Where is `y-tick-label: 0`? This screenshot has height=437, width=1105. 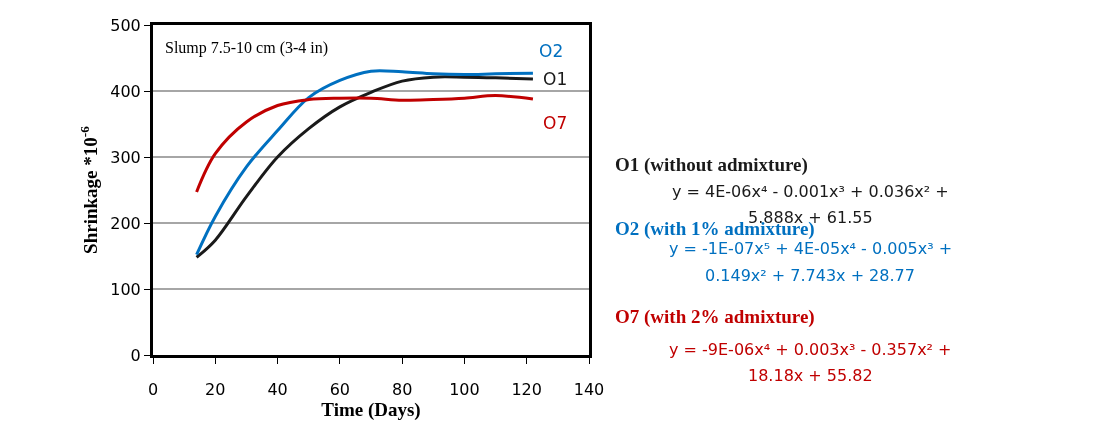
y-tick-label: 0 is located at coordinates (135, 355).